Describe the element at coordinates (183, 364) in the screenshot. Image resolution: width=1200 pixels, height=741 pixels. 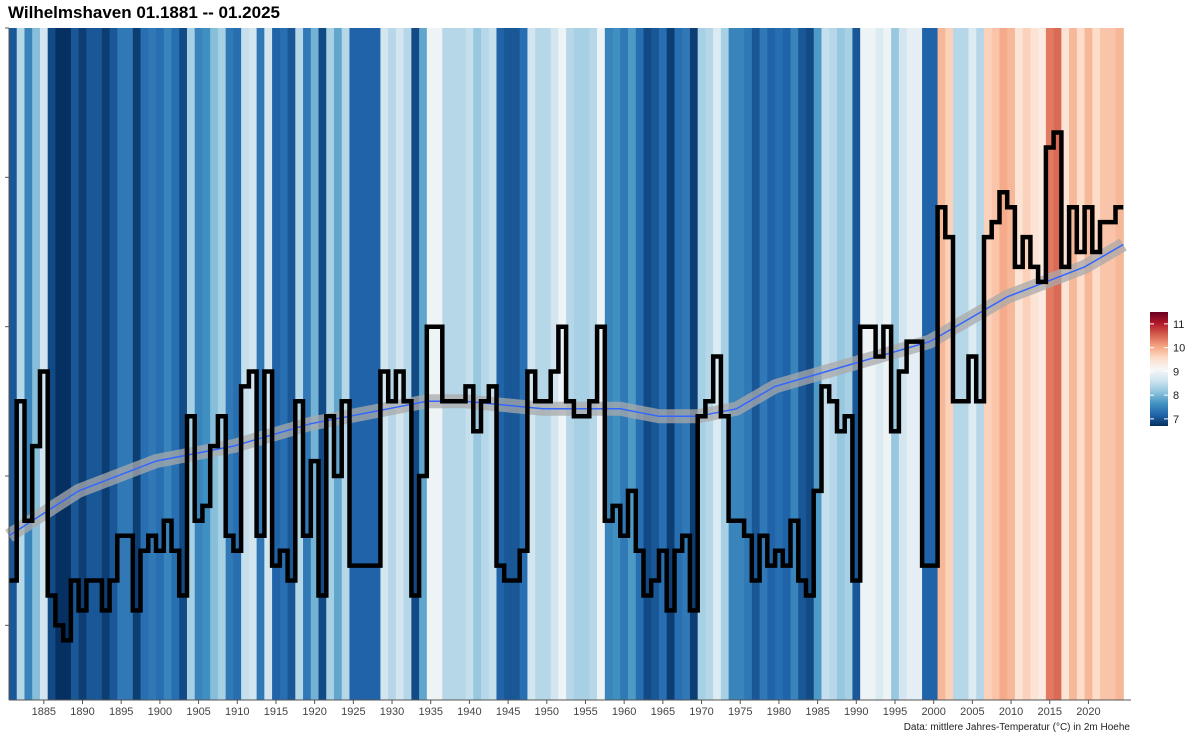
I see `stripe-1903` at that location.